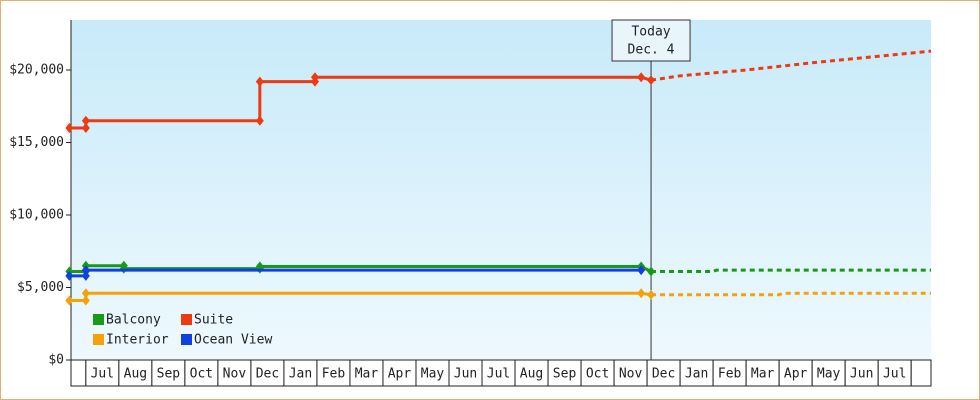 This screenshot has width=980, height=400. I want to click on legend-label: Suite, so click(213, 320).